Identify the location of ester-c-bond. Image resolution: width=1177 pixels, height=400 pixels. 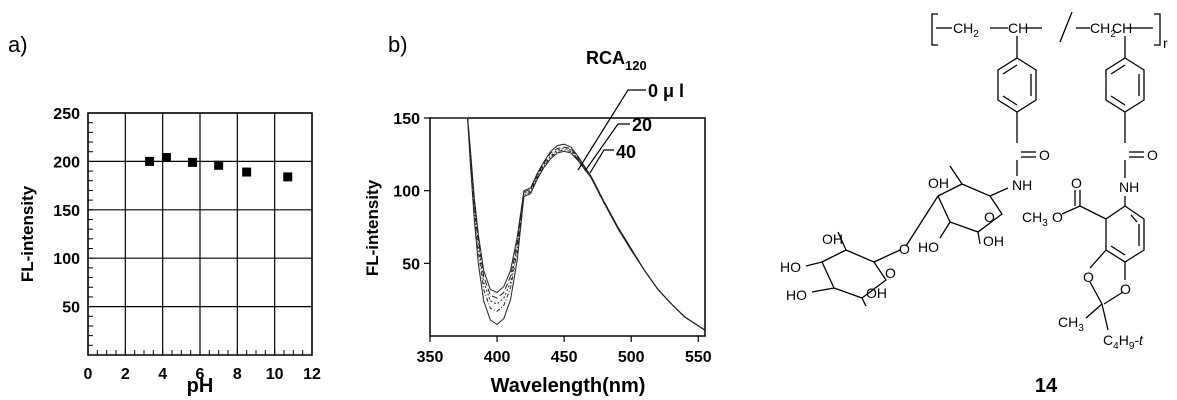
(1093, 212).